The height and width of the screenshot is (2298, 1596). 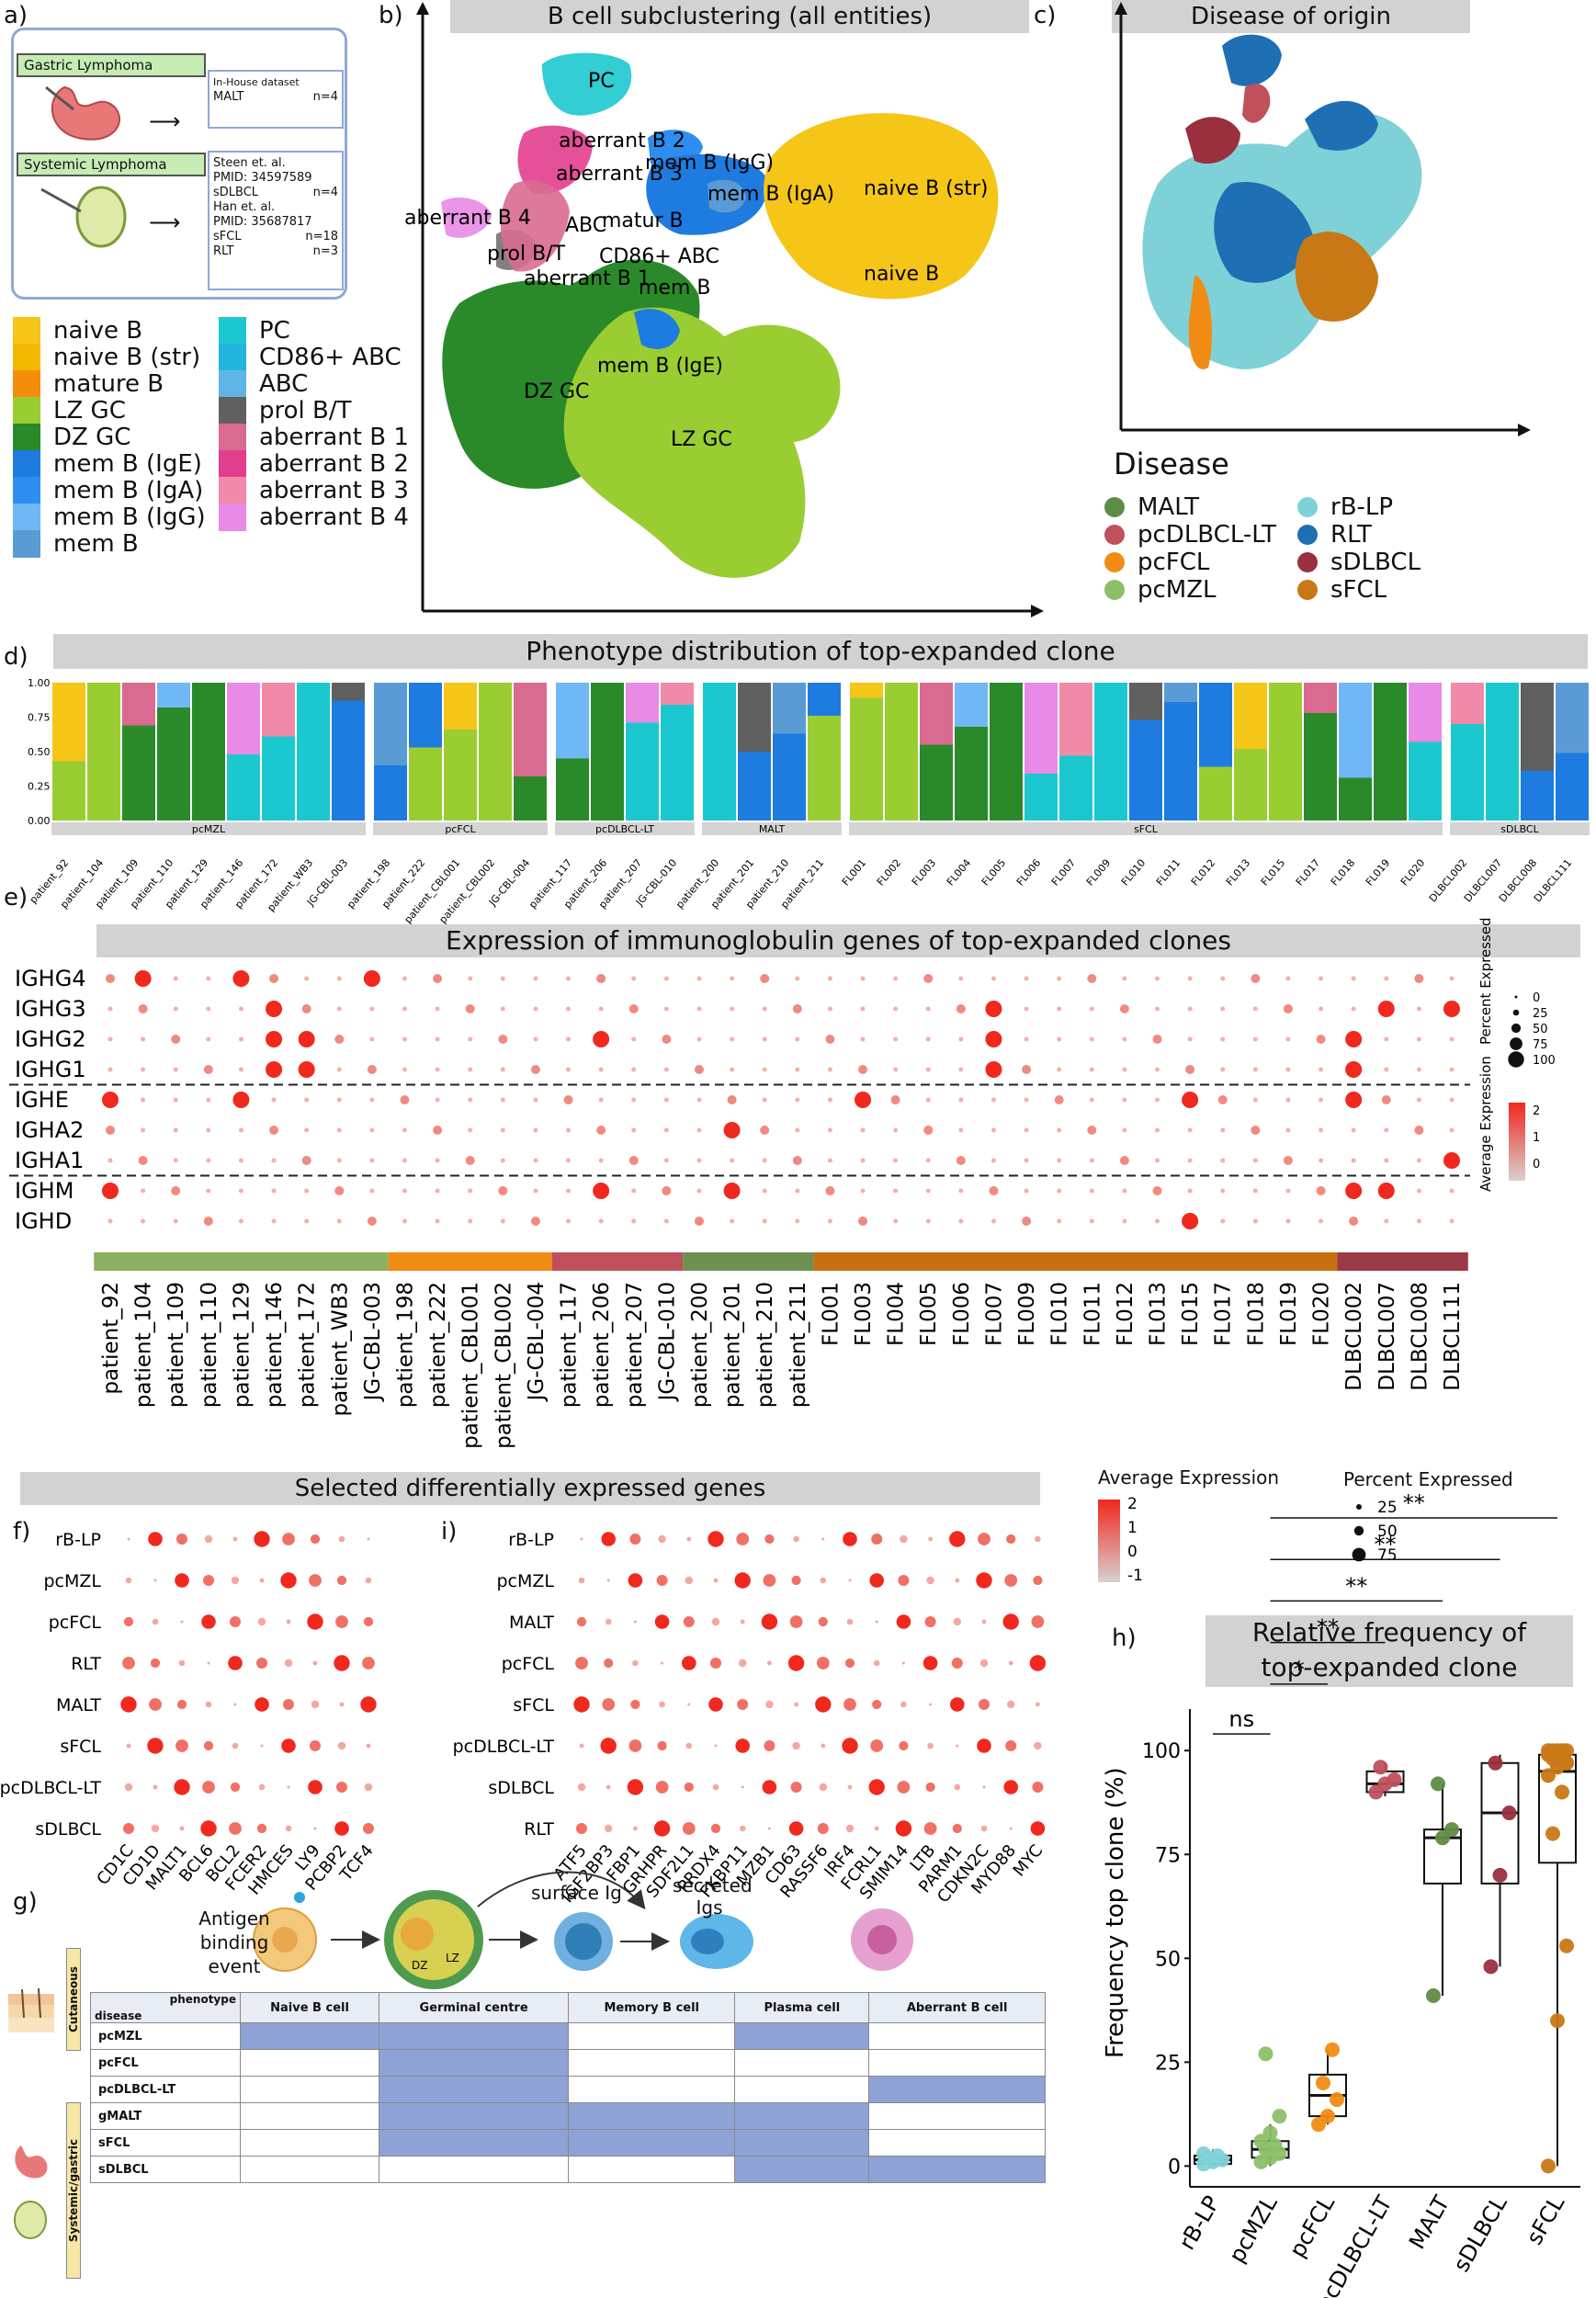 What do you see at coordinates (314, 464) in the screenshot?
I see `celltype-legend-item: aberrant B 2` at bounding box center [314, 464].